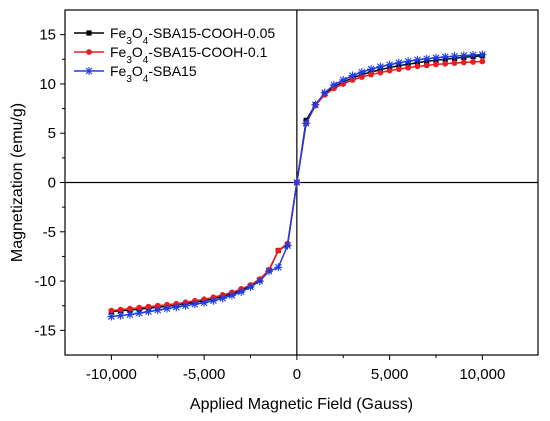 The height and width of the screenshot is (421, 550). Describe the element at coordinates (153, 74) in the screenshot. I see `legend-label: Fe3O4-SBA15` at that location.